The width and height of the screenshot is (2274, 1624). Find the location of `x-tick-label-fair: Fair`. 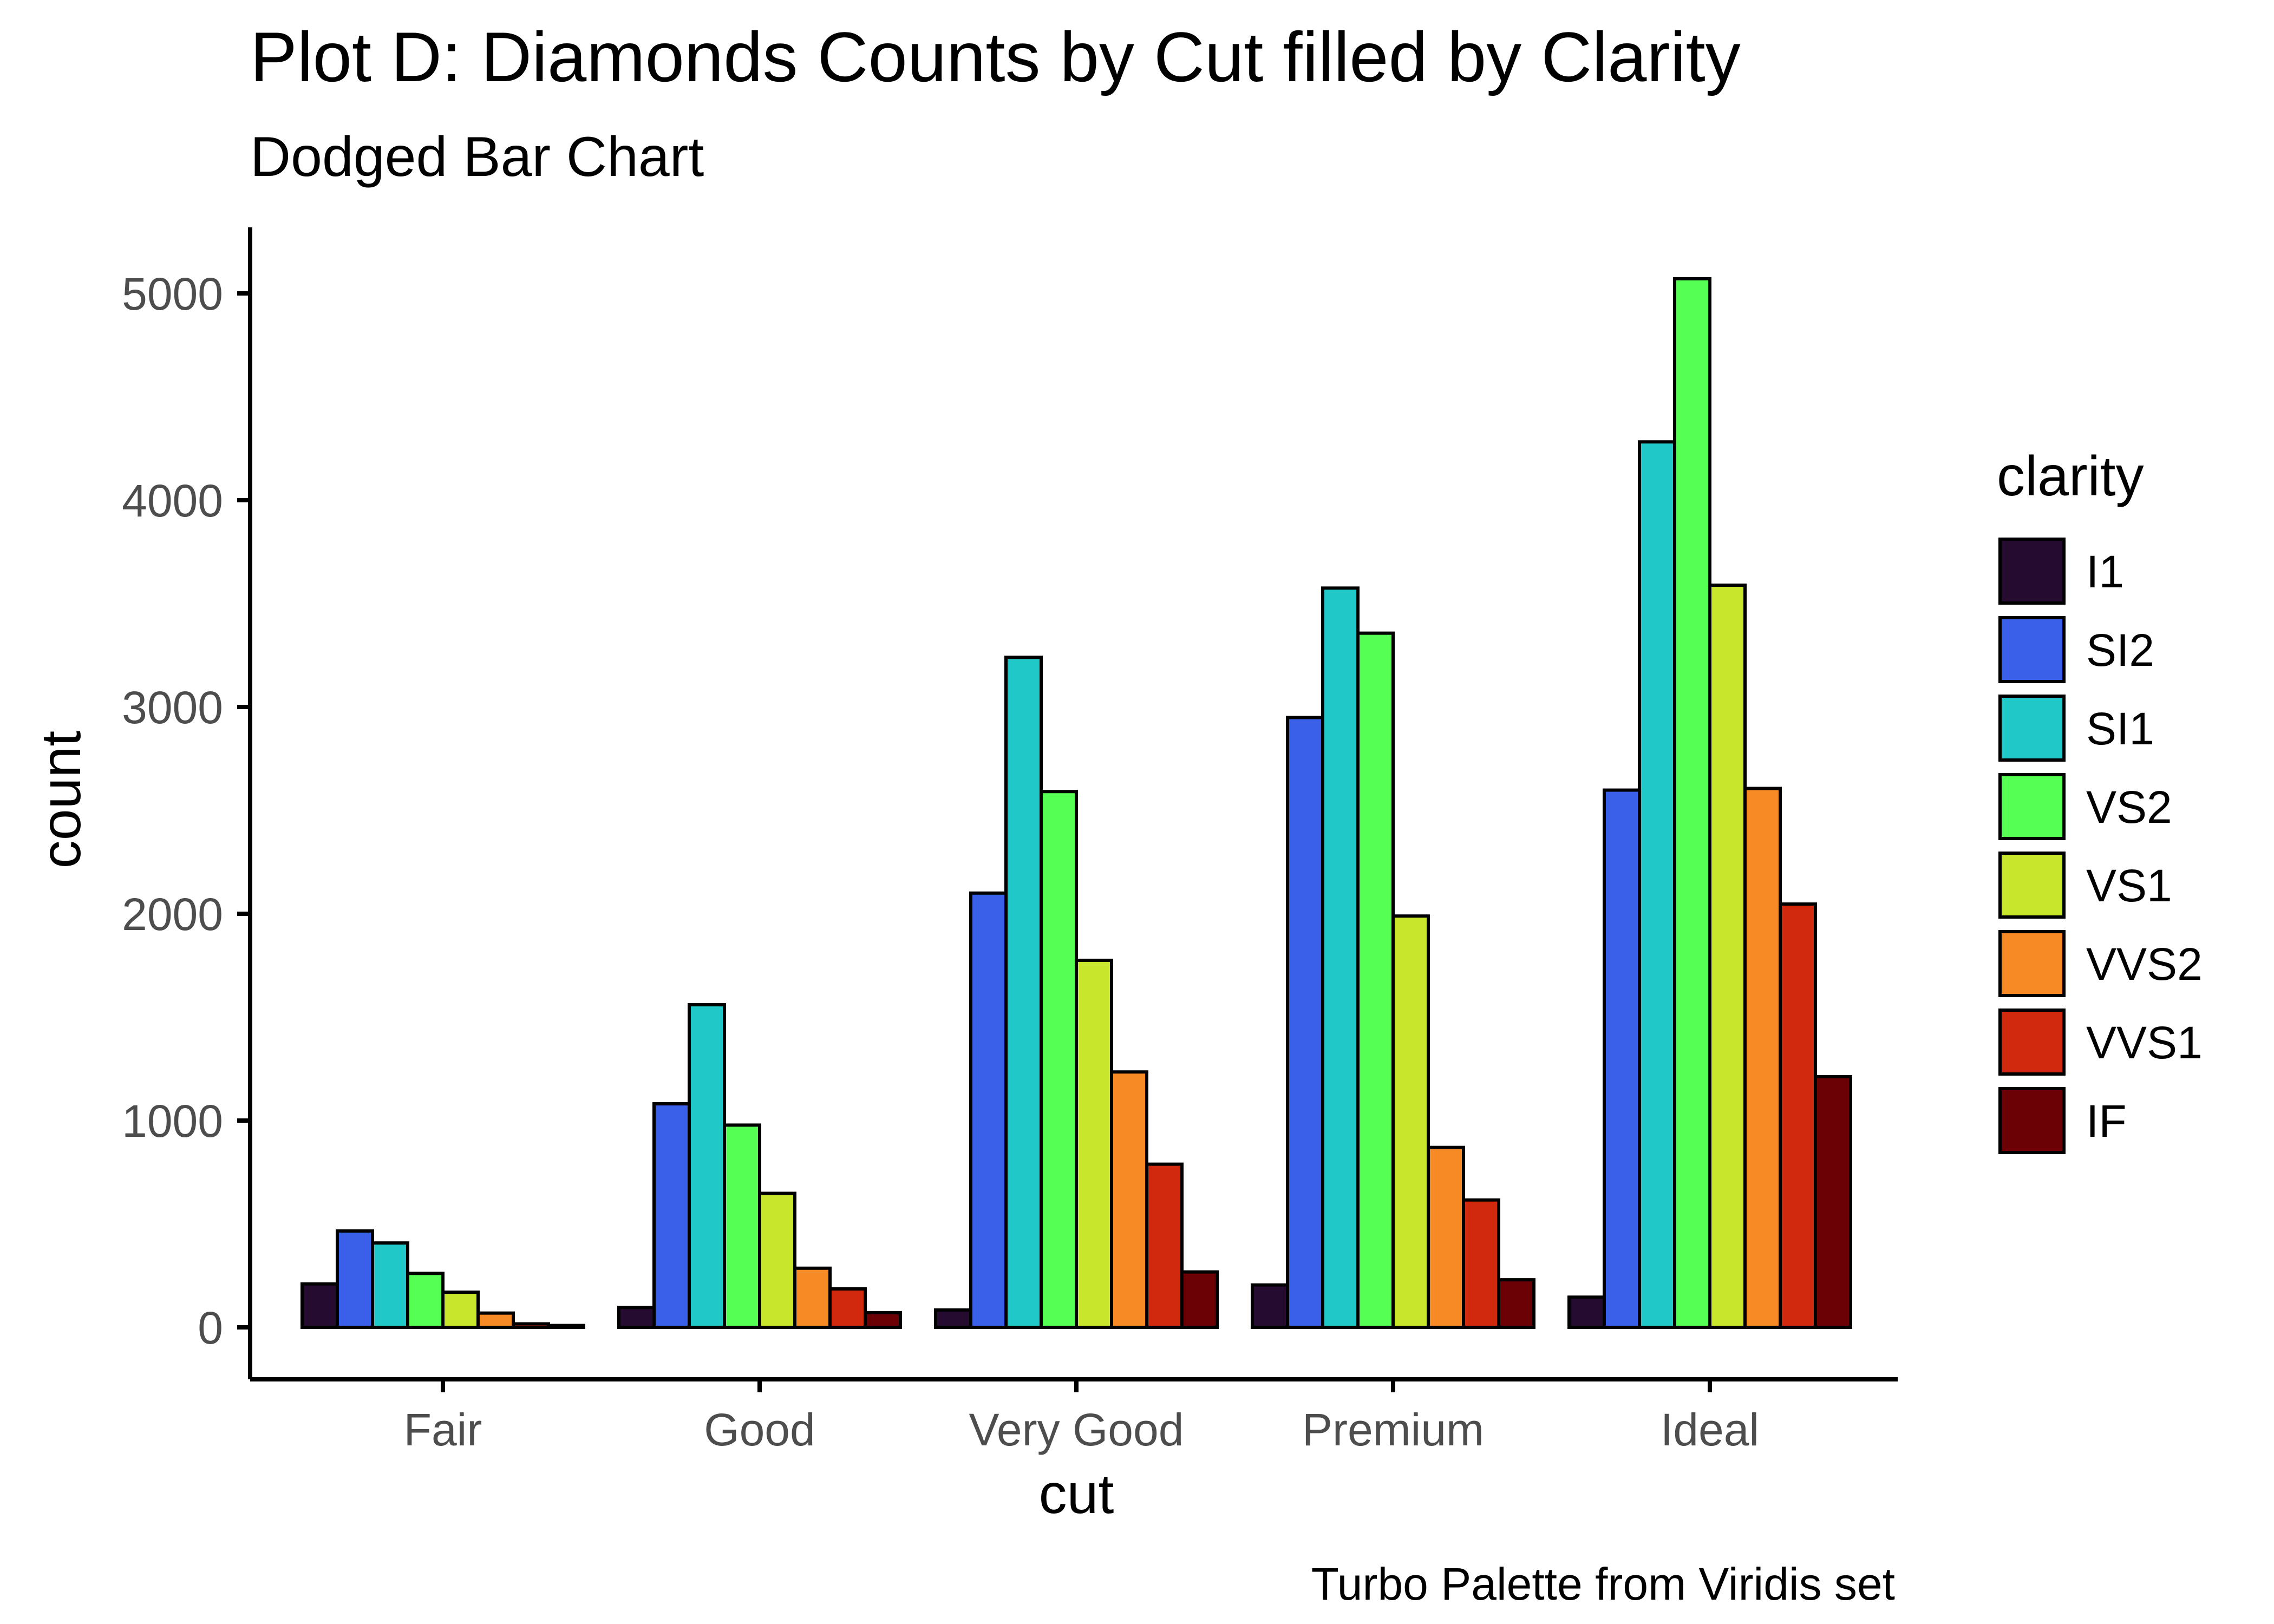

x-tick-label-fair: Fair is located at coordinates (443, 1429).